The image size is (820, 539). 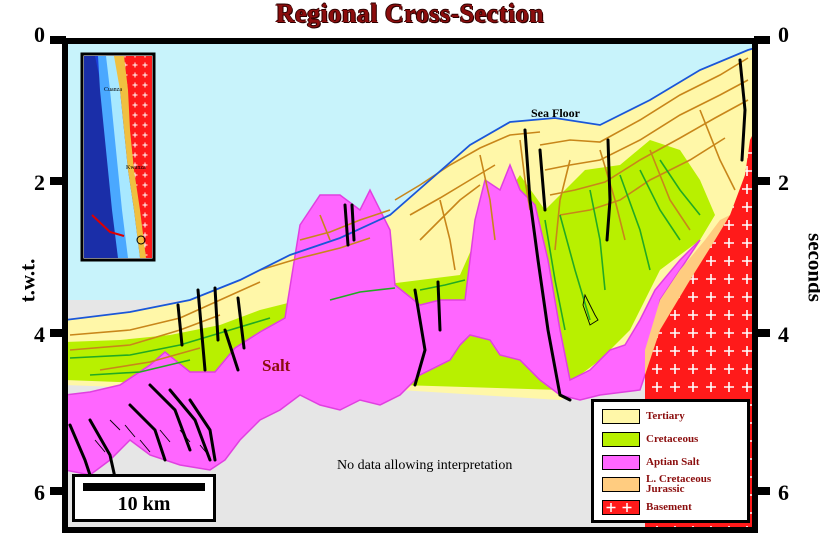 What do you see at coordinates (39, 334) in the screenshot?
I see `tick-left-4: 4` at bounding box center [39, 334].